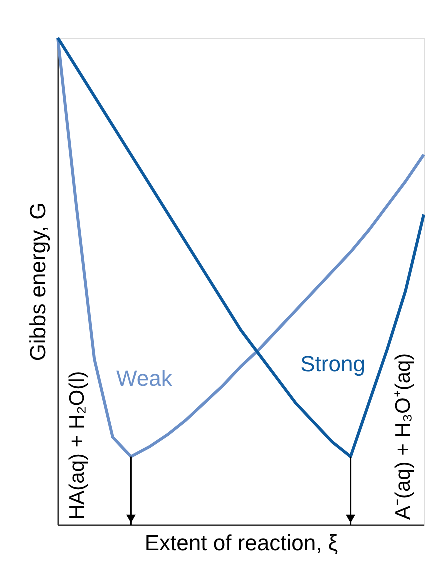 The width and height of the screenshot is (432, 563). What do you see at coordinates (145, 378) in the screenshot?
I see `series-label: Weak` at bounding box center [145, 378].